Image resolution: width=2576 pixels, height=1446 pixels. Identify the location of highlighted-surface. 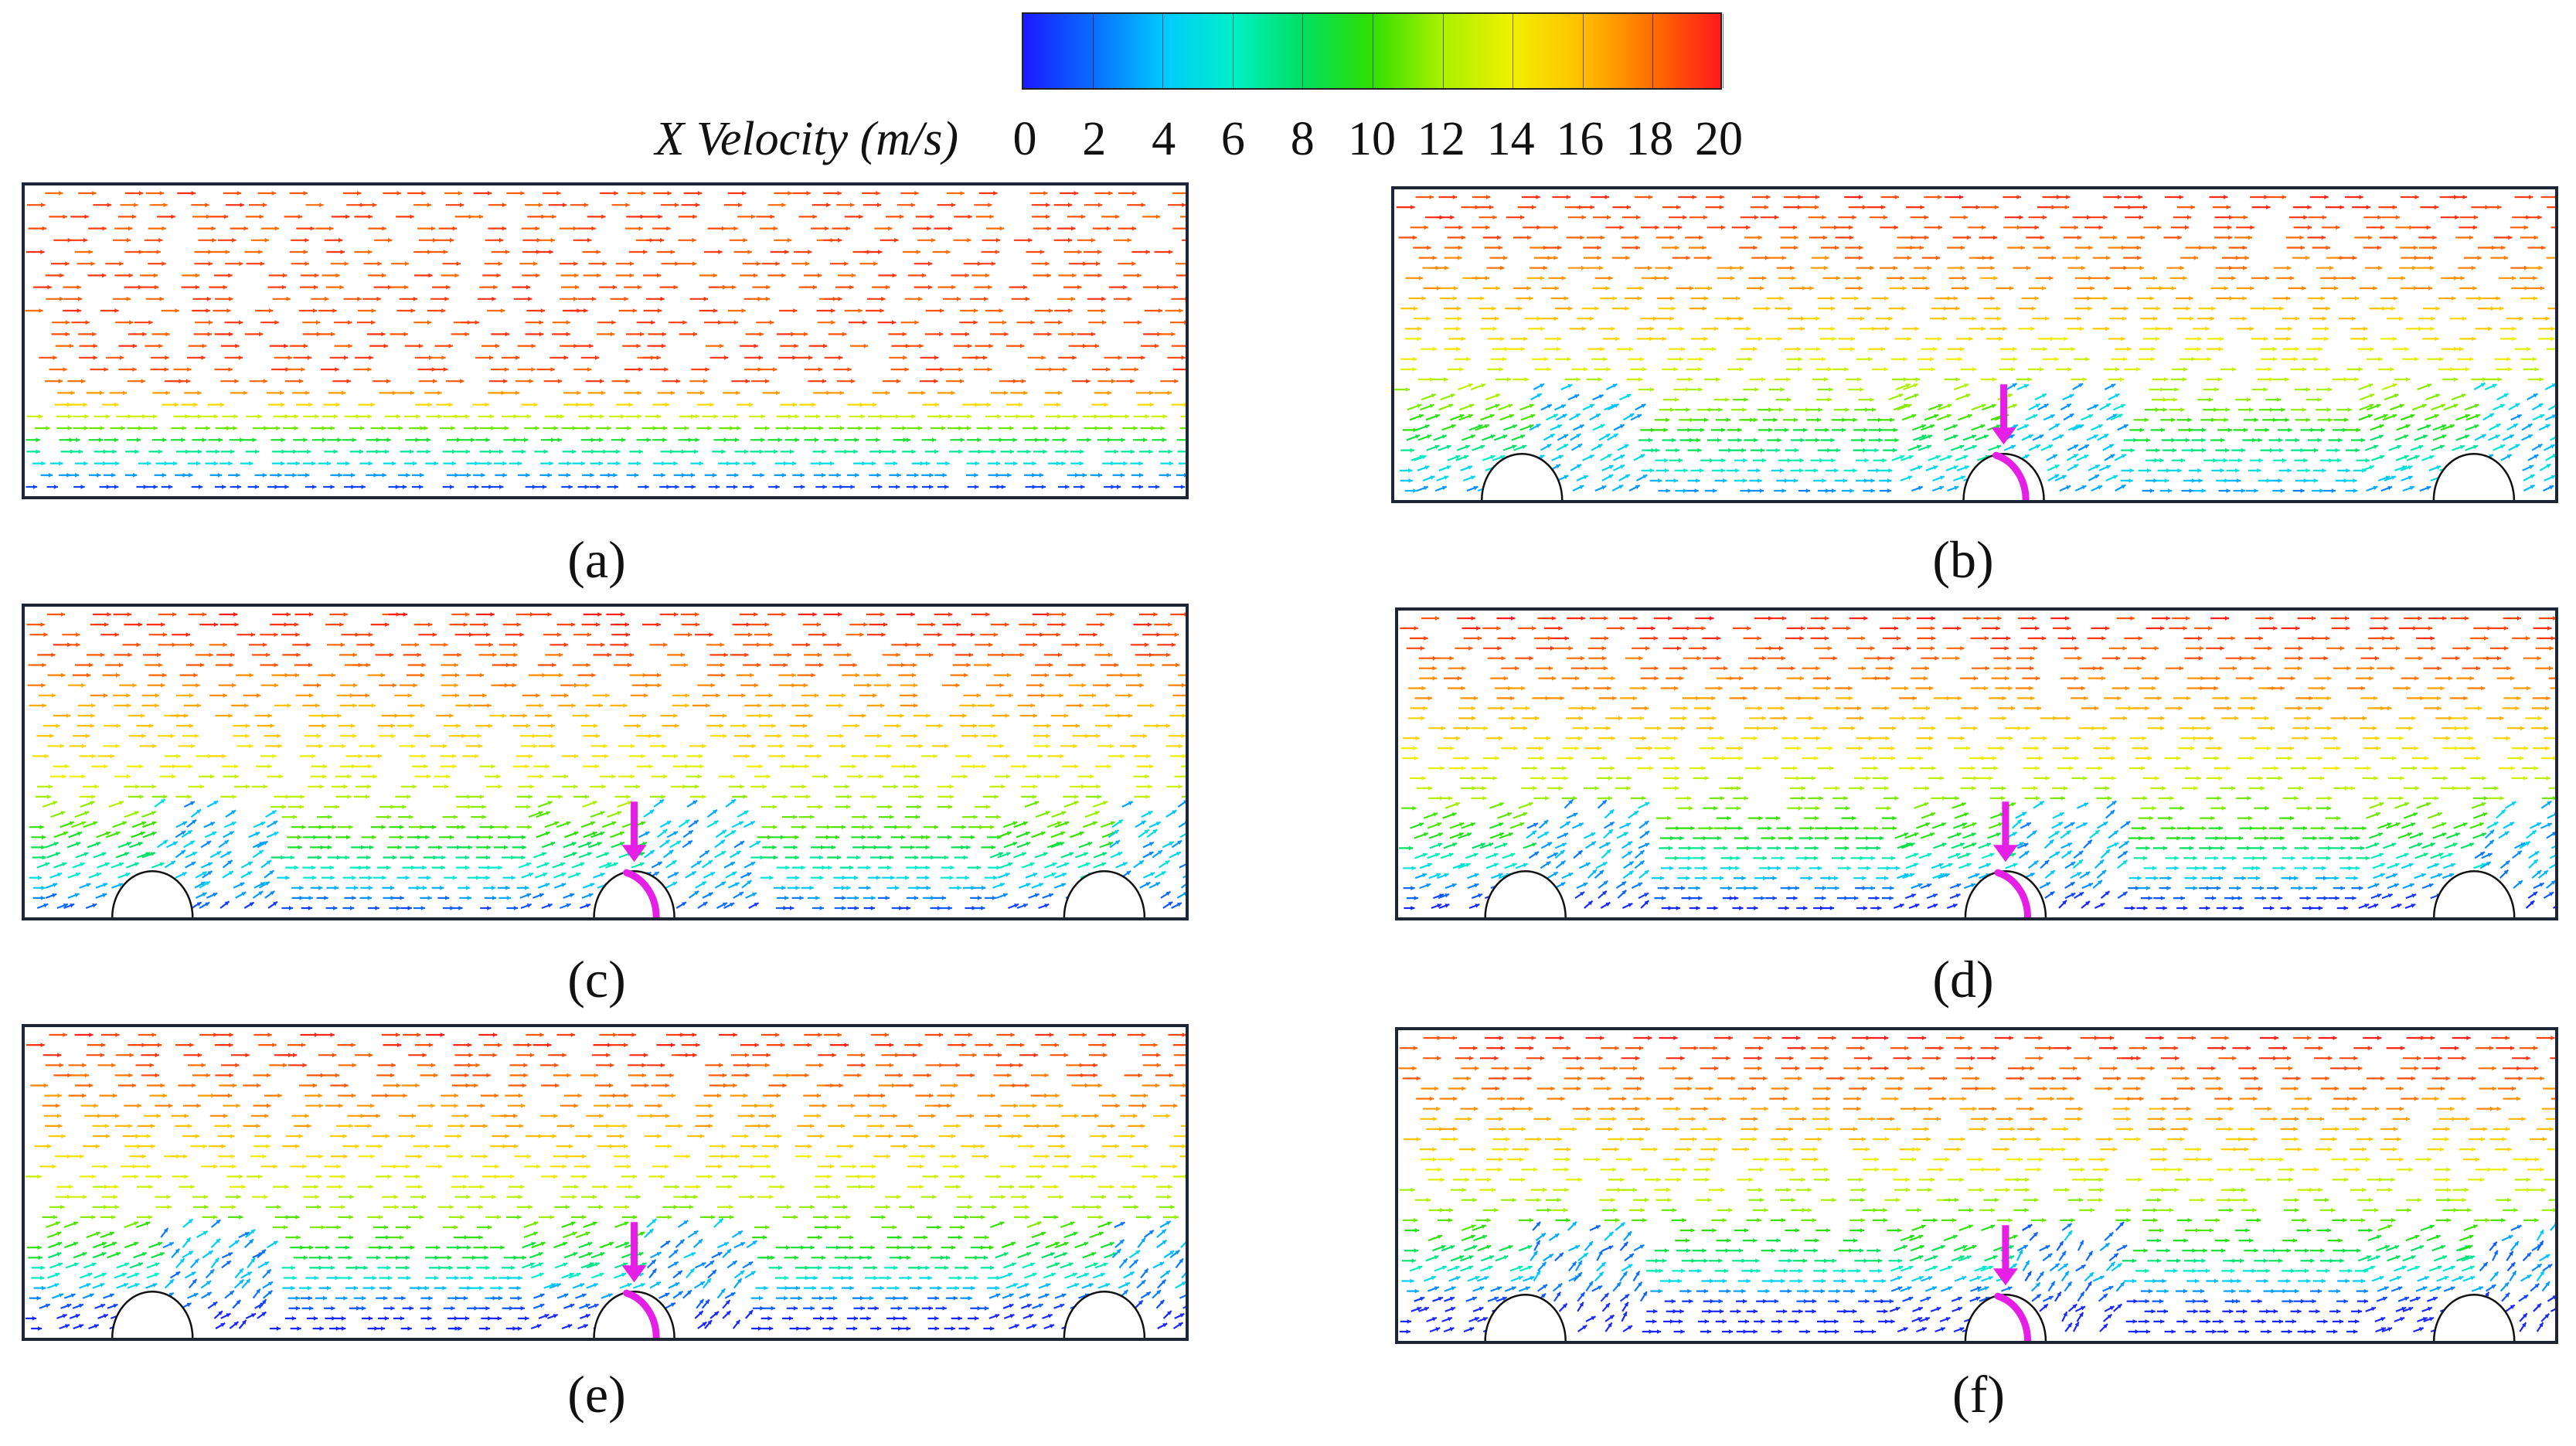
(2011, 475).